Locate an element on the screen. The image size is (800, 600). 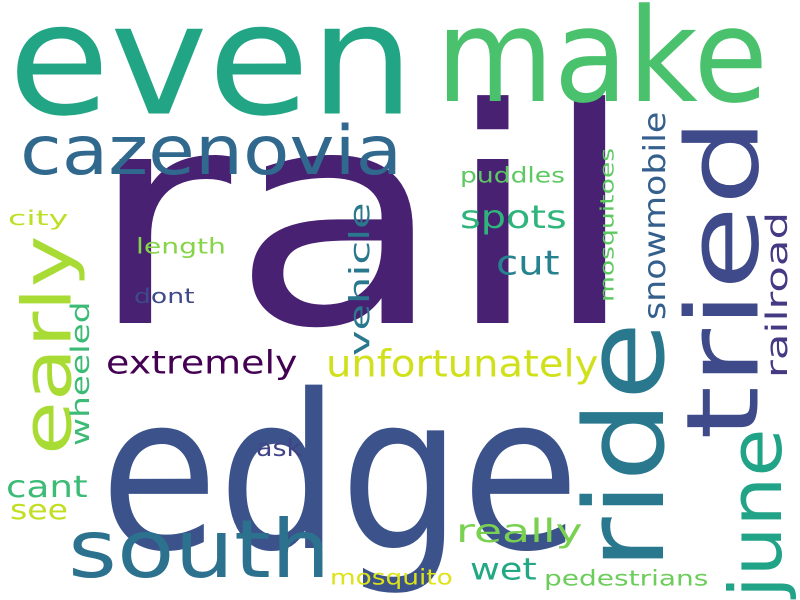
word-cut: cut is located at coordinates (528, 263).